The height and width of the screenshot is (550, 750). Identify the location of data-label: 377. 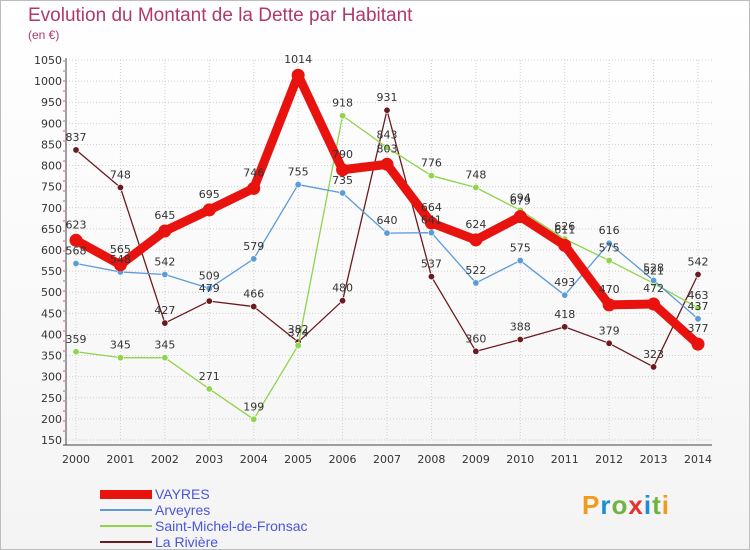
(698, 328).